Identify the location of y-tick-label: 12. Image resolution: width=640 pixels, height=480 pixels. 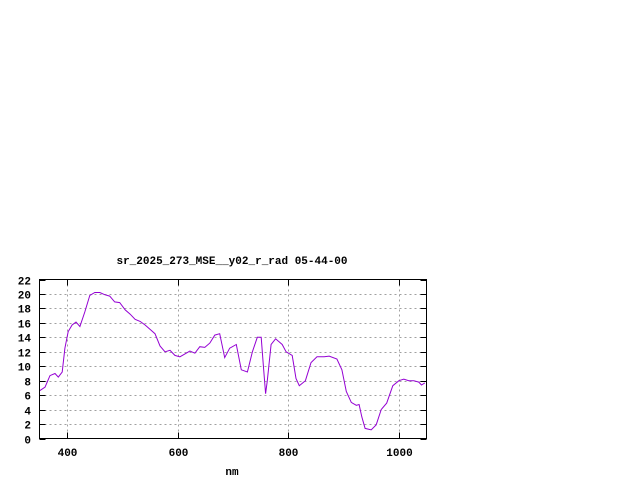
(24, 355).